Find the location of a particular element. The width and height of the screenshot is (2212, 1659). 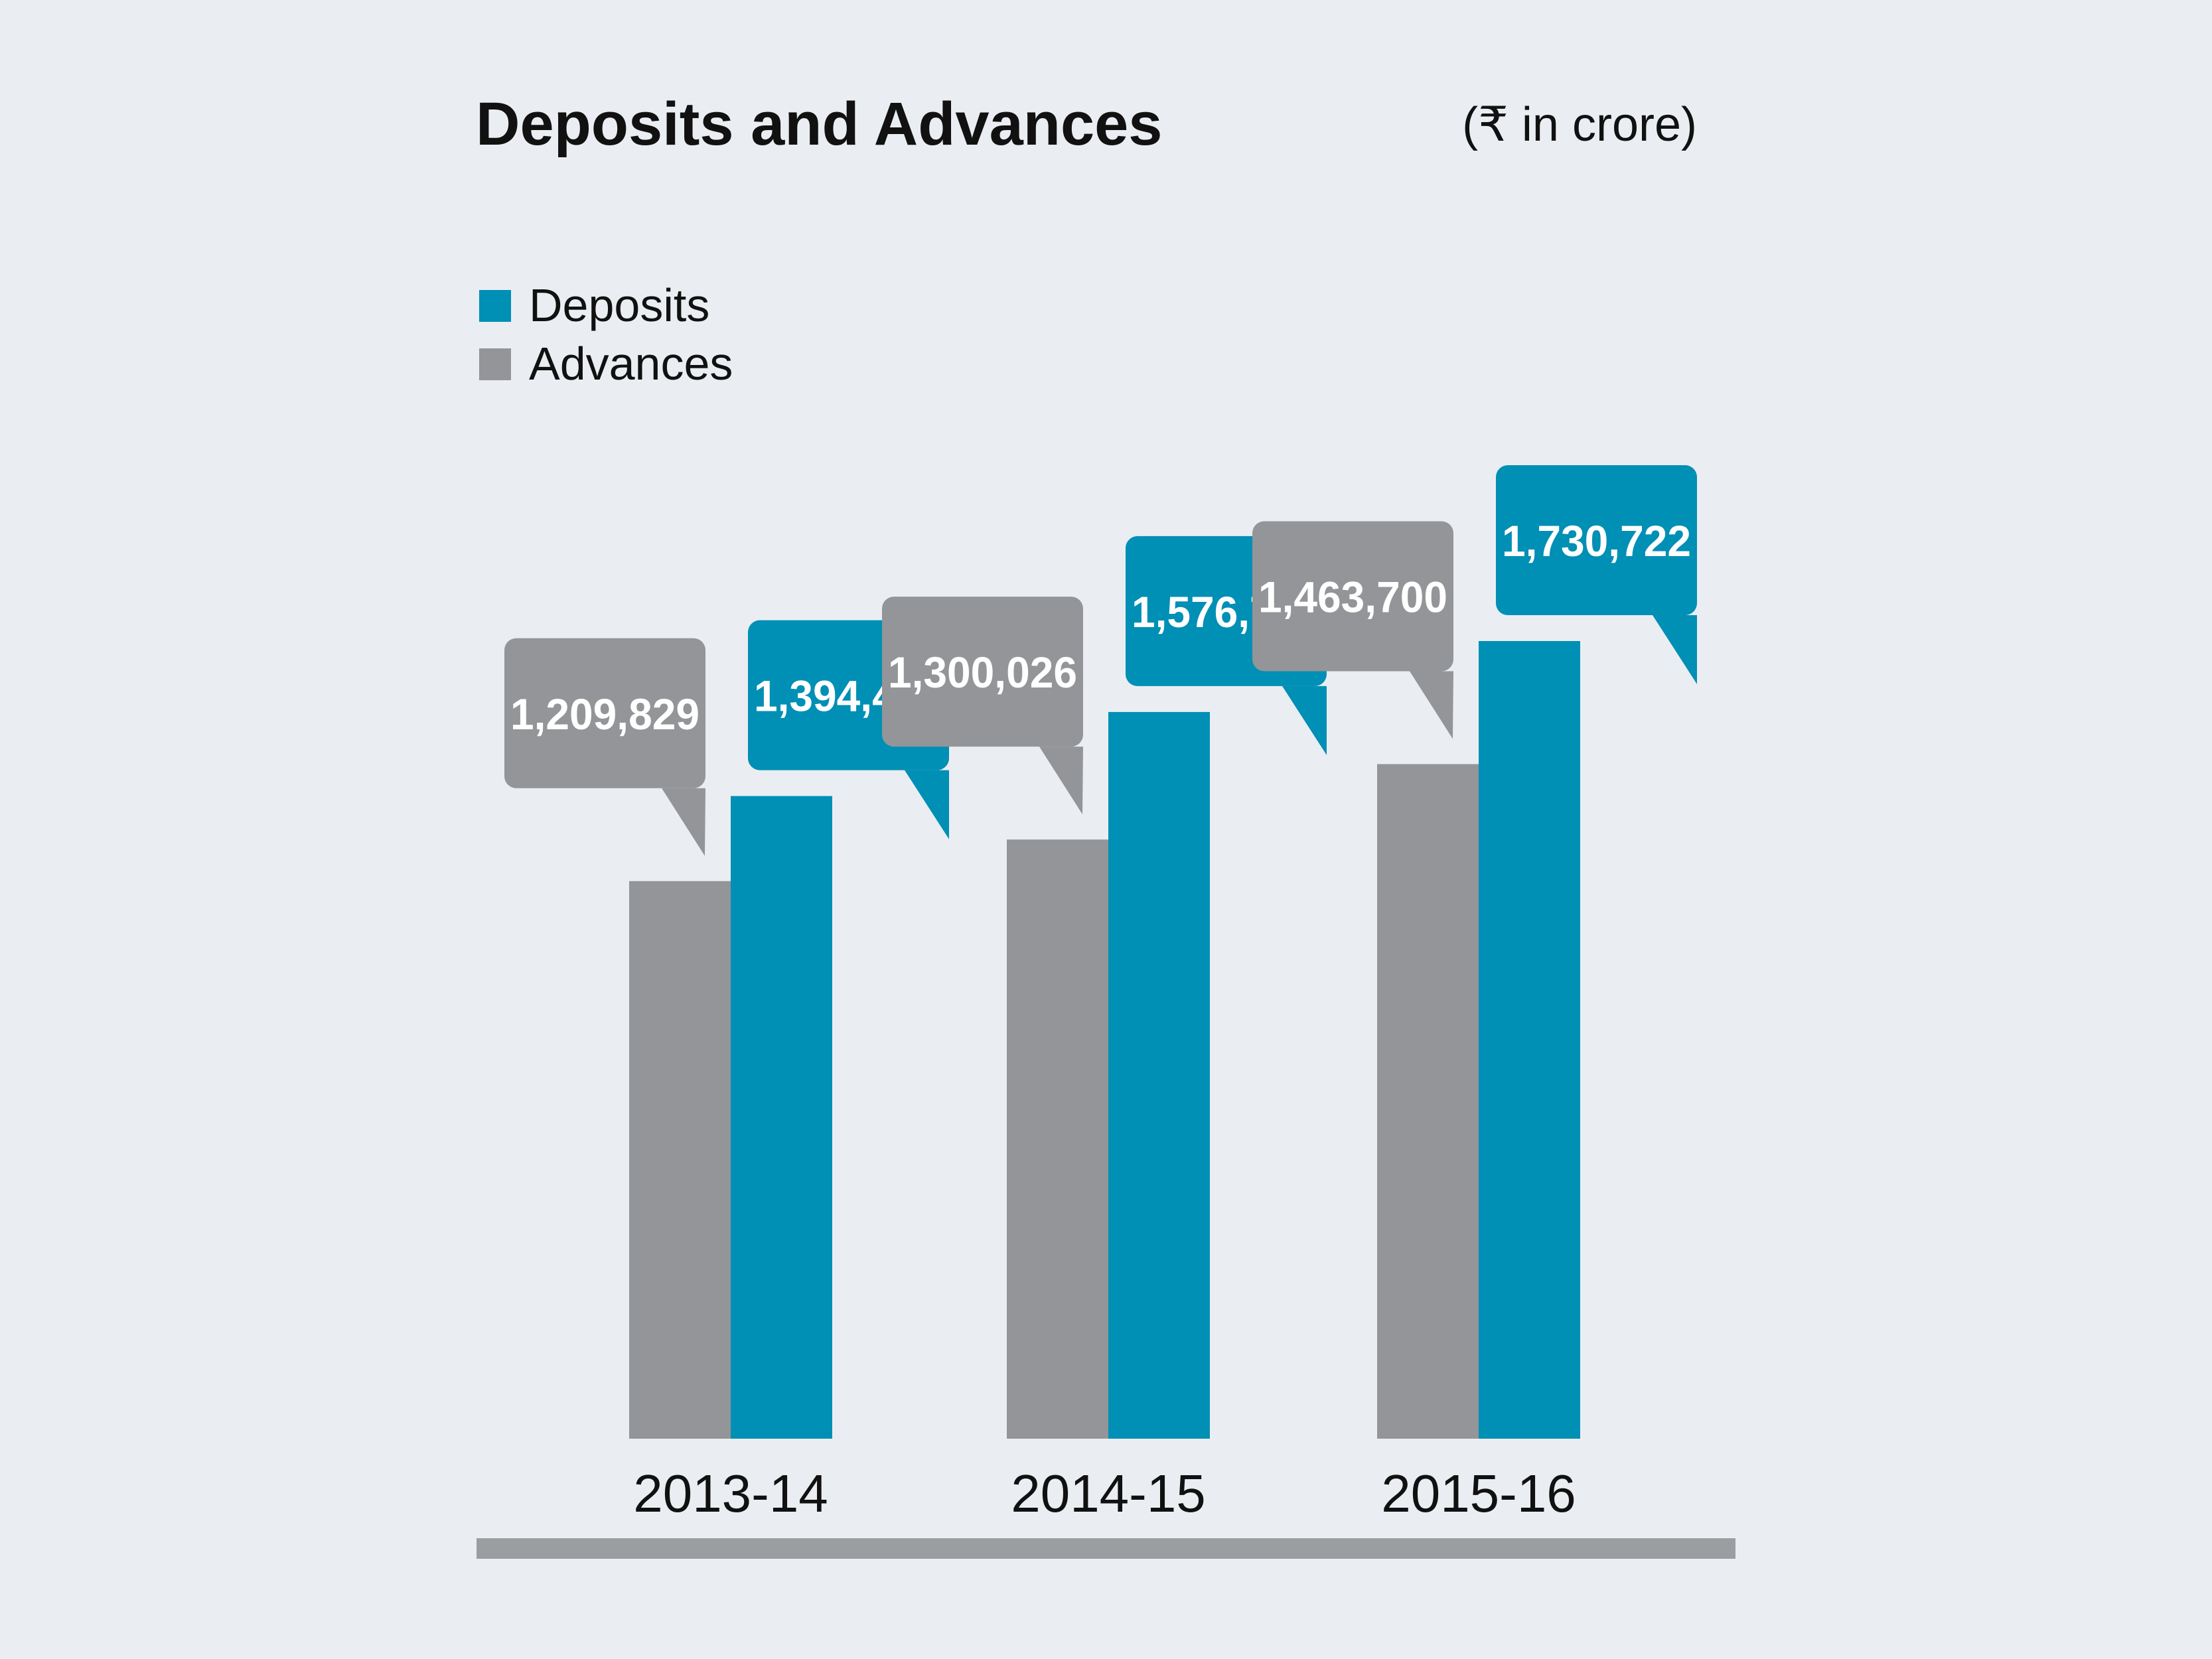

x-tick-label-2015-16: 2015-16 is located at coordinates (1479, 1493).